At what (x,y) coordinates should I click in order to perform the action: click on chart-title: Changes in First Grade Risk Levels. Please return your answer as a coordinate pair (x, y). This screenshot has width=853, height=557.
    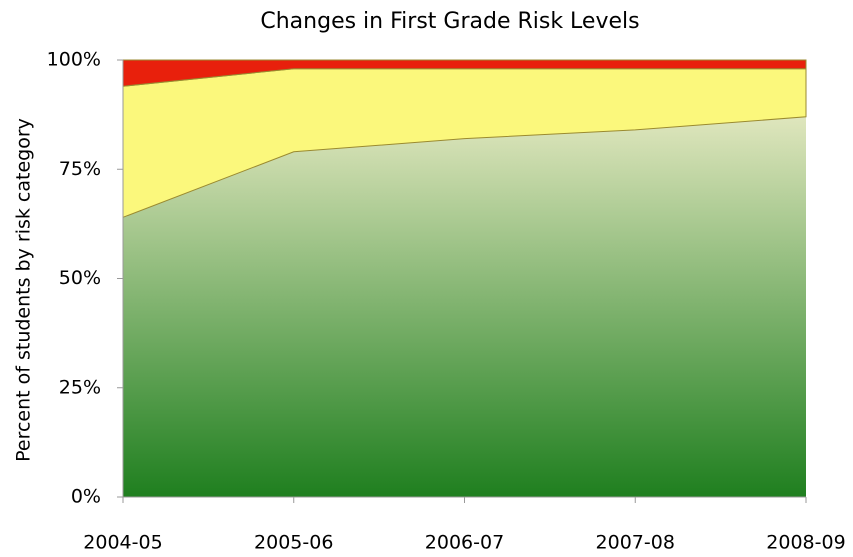
    Looking at the image, I should click on (449, 21).